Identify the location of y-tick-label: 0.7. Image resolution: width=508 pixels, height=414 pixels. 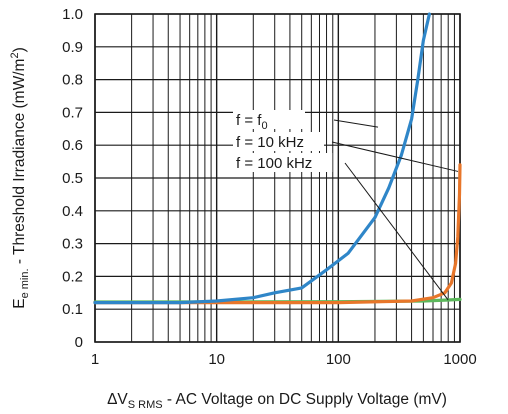
(72, 112).